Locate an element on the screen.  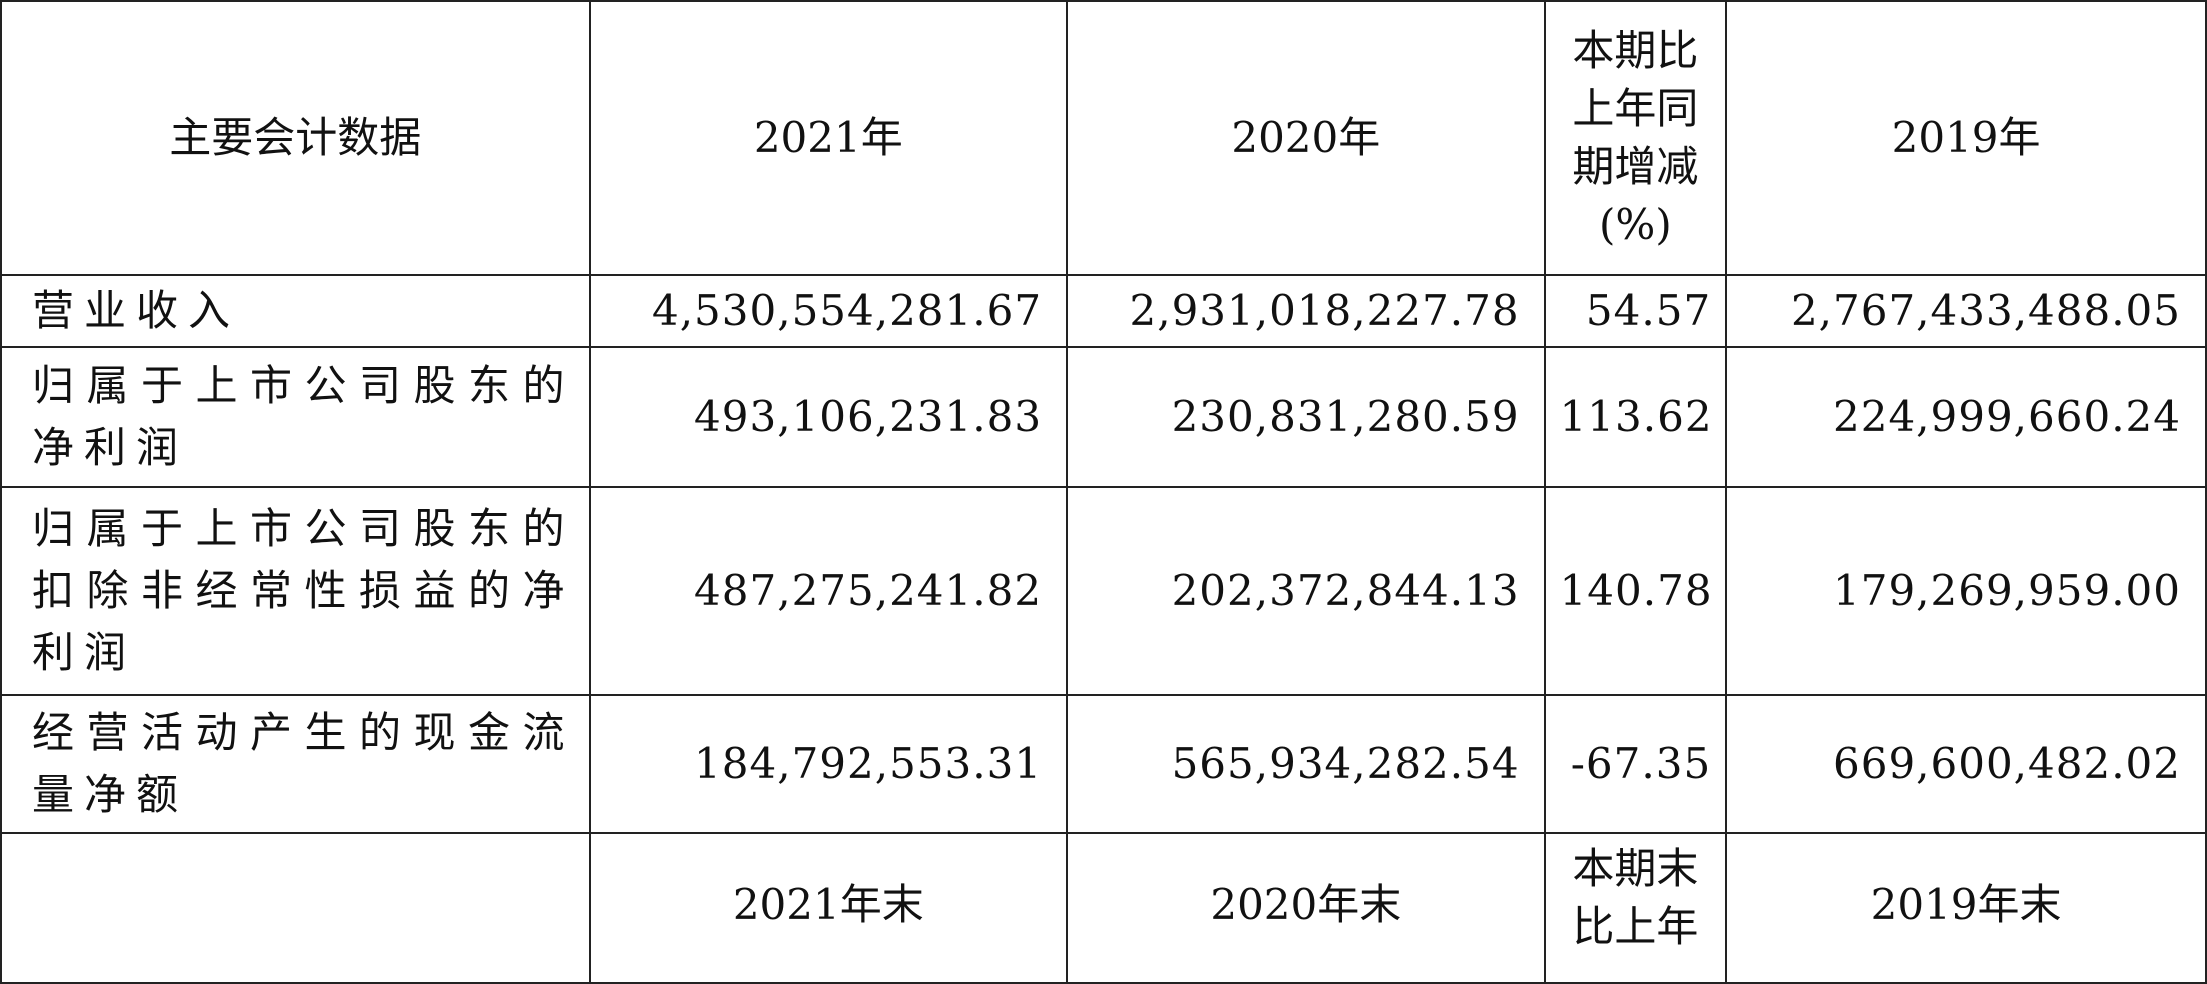
value-2021: 184,792,553.31 is located at coordinates (828, 764).